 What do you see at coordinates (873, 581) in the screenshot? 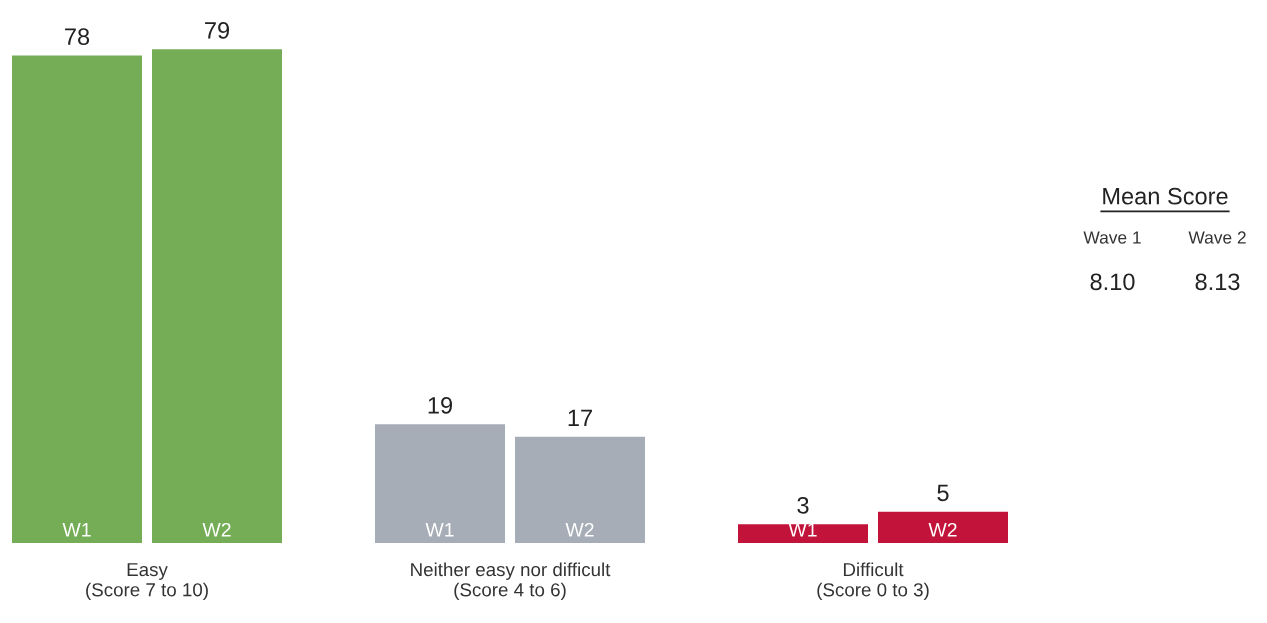
I see `x-tick-label: Difficult (Score 0 to 3)` at bounding box center [873, 581].